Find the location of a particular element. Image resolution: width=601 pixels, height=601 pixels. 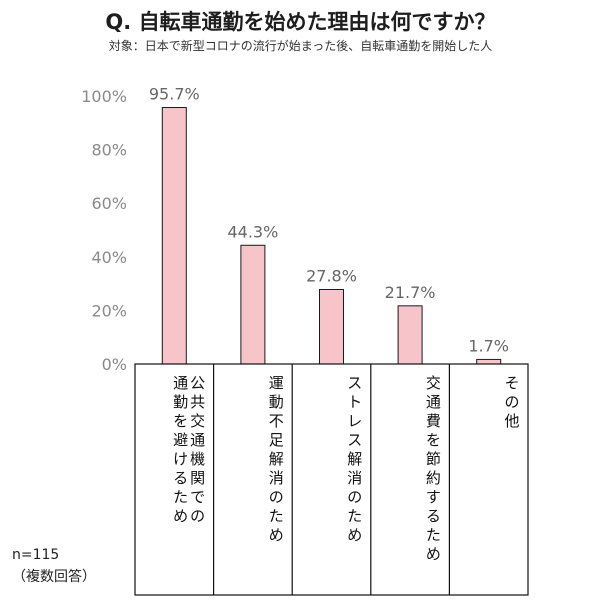

y-axis: 0% 20% 40% 60% 80% 100% is located at coordinates (104, 230).